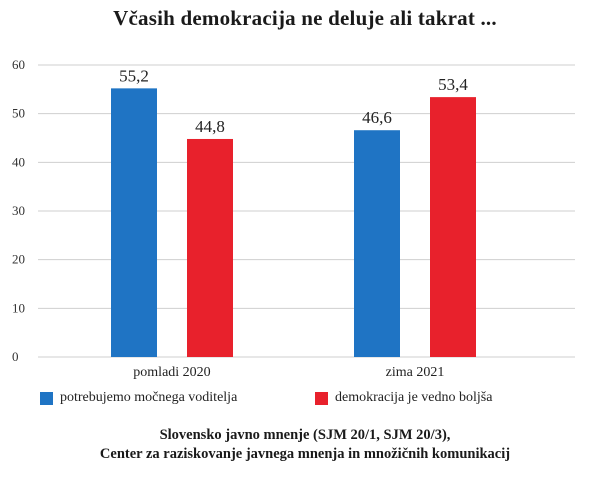  What do you see at coordinates (15, 356) in the screenshot?
I see `y-tick-label: 0` at bounding box center [15, 356].